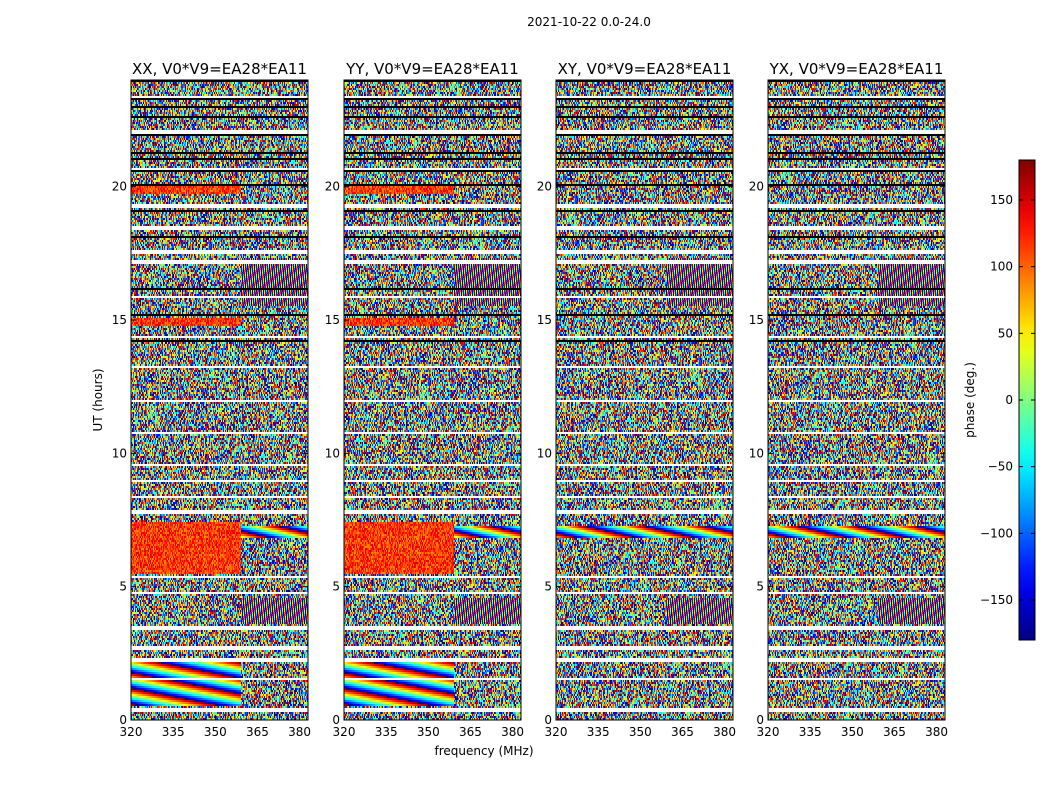 The image size is (1050, 800). What do you see at coordinates (589, 22) in the screenshot?
I see `figure-suptitle: 2021-10-22 0.0-24.0` at bounding box center [589, 22].